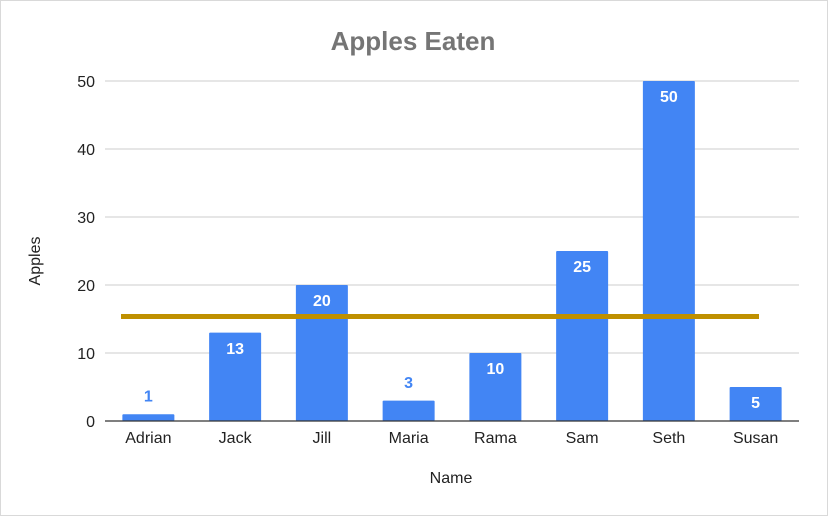 This screenshot has height=516, width=828. What do you see at coordinates (408, 383) in the screenshot?
I see `data-label: 3` at bounding box center [408, 383].